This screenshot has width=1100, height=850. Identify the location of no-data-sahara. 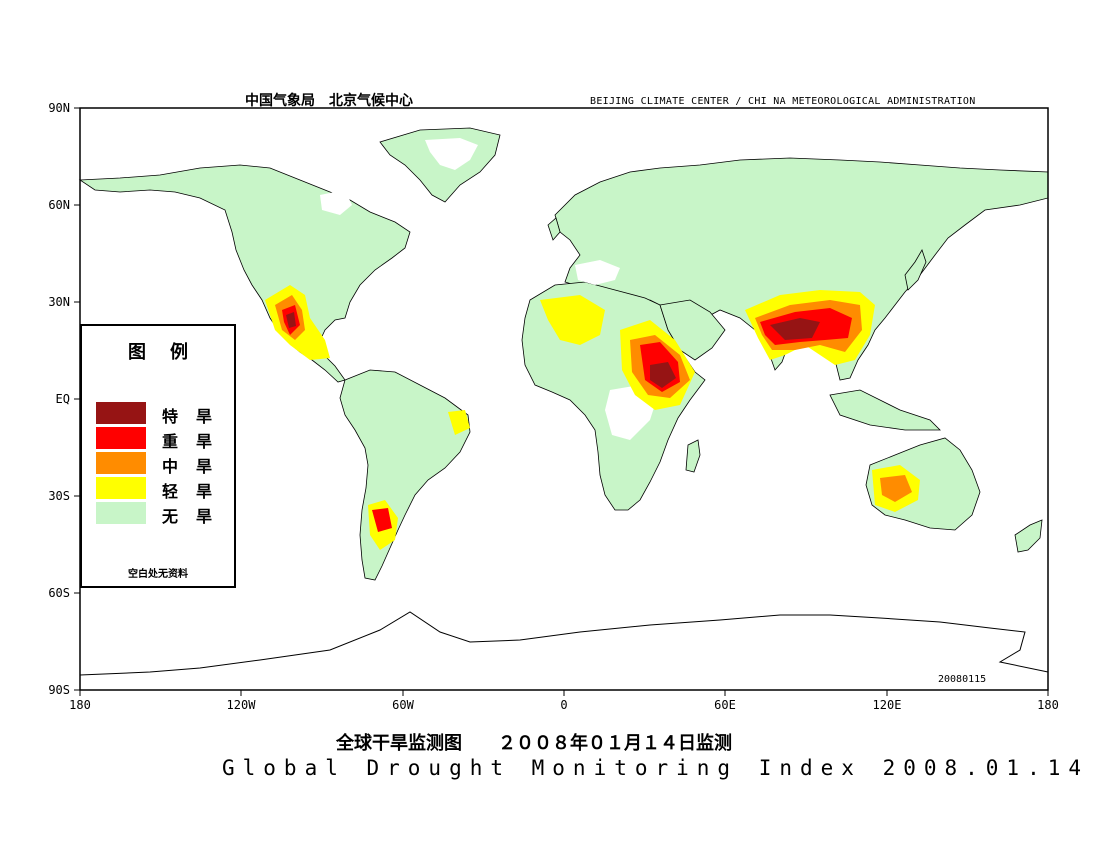
(597, 272).